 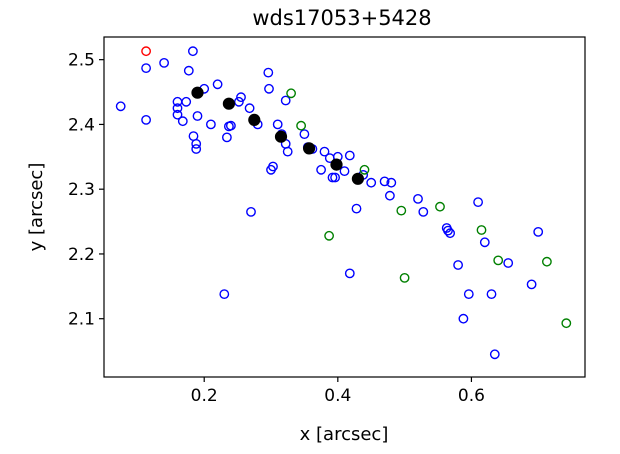 What do you see at coordinates (81, 320) in the screenshot?
I see `y-tick-label: 2.1` at bounding box center [81, 320].